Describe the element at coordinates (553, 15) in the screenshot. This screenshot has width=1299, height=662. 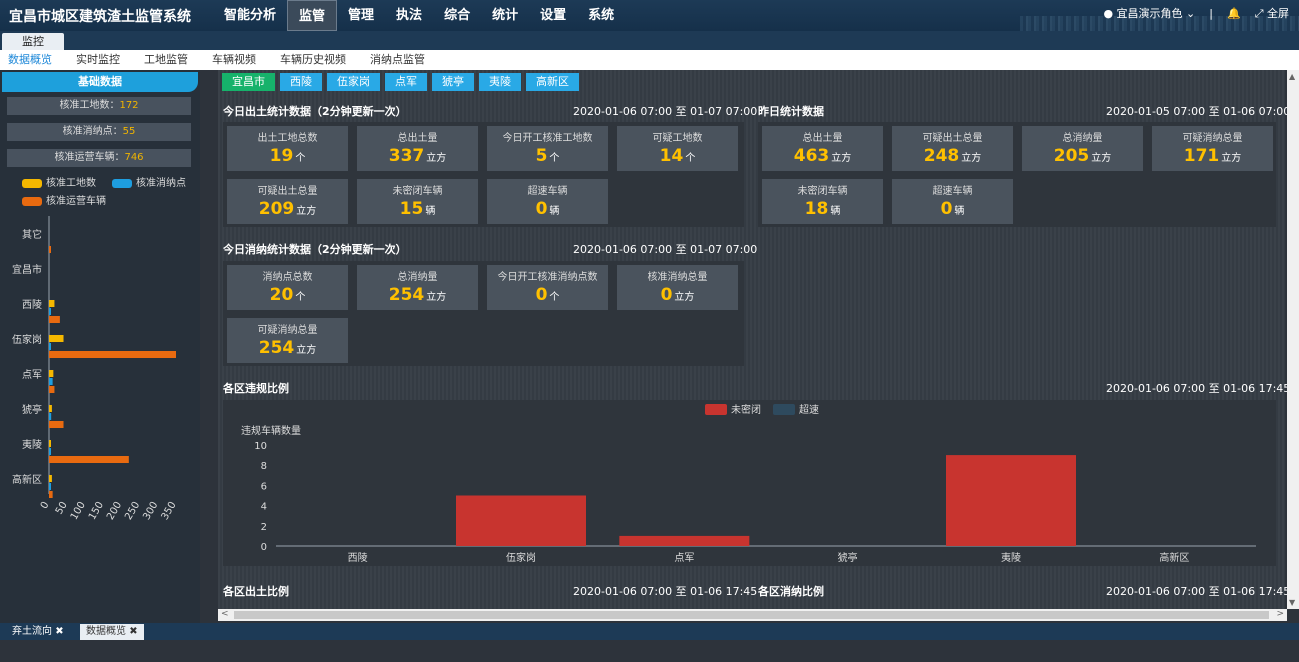
I see `nav-settings: 设置` at that location.